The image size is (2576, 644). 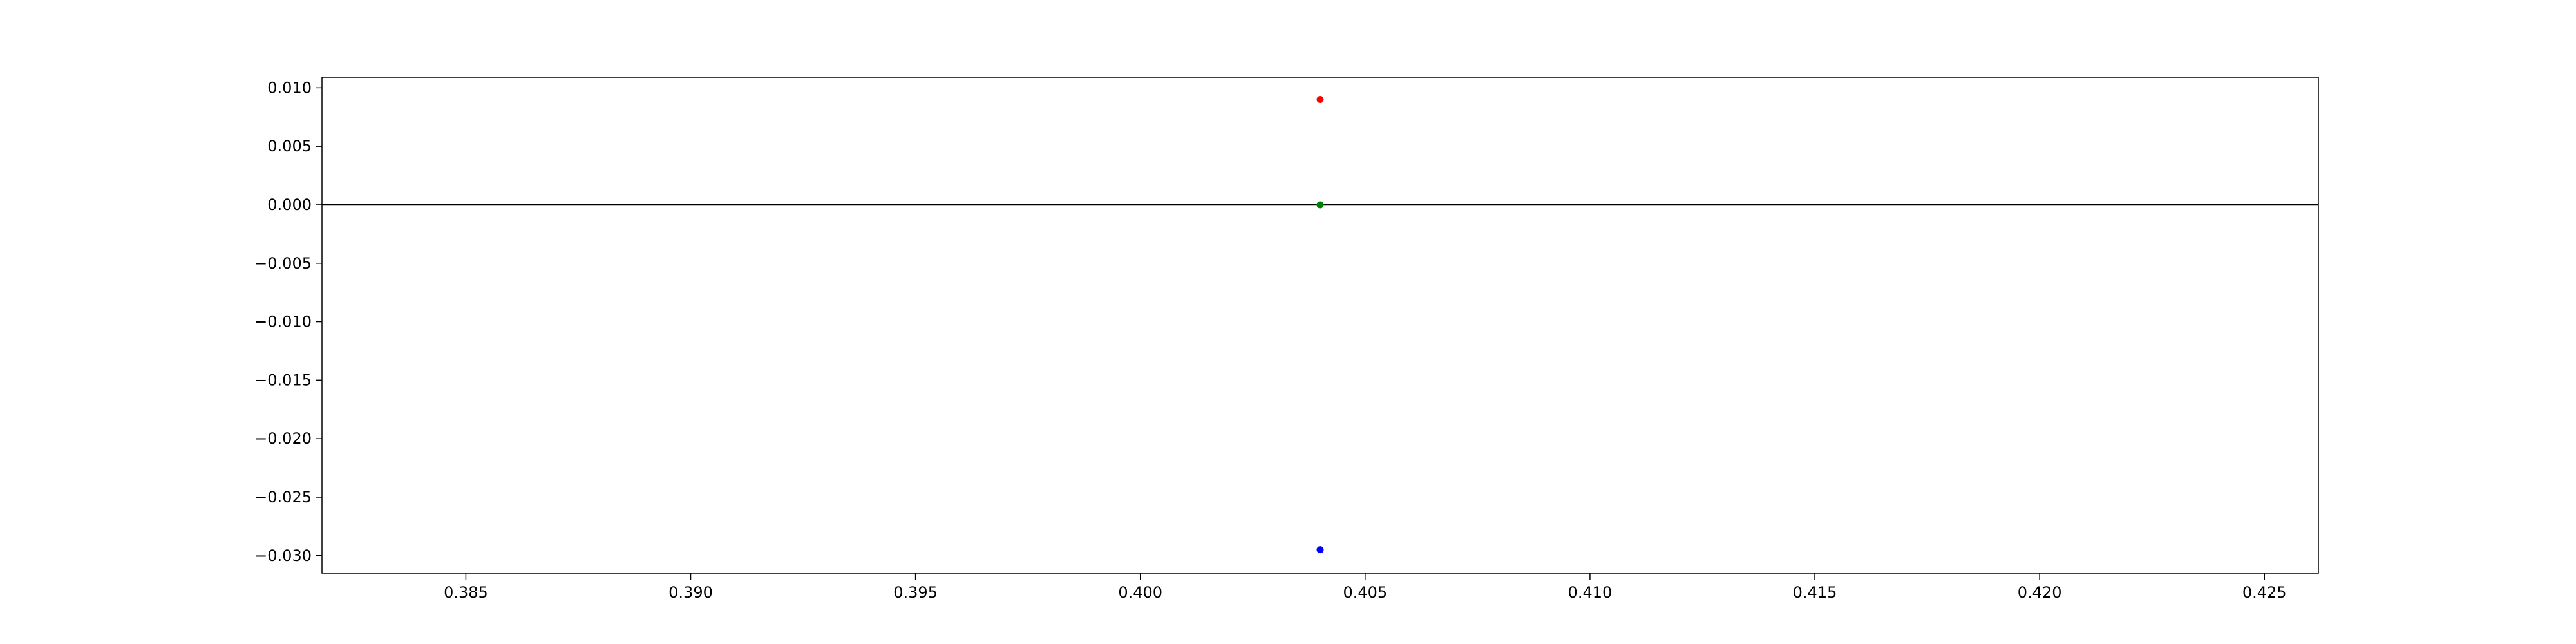 What do you see at coordinates (283, 380) in the screenshot?
I see `y-tick-label: −0.015` at bounding box center [283, 380].